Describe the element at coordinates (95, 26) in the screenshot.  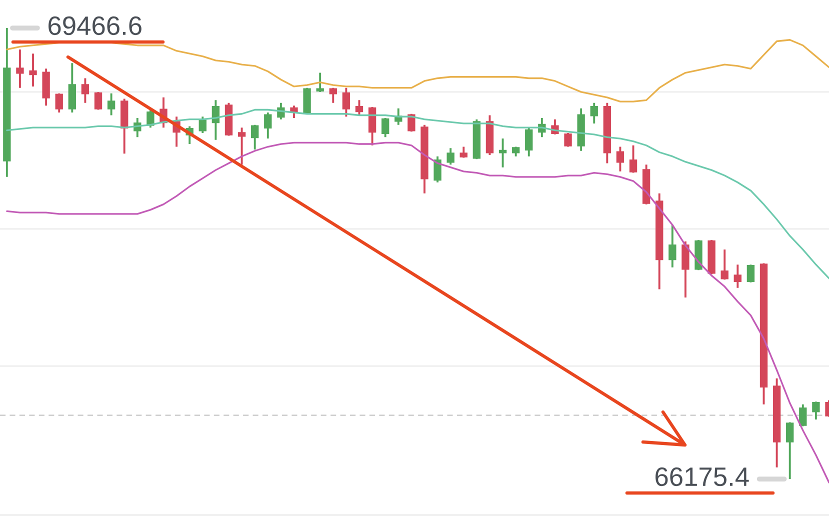
I see `annotation: 69466.6` at that location.